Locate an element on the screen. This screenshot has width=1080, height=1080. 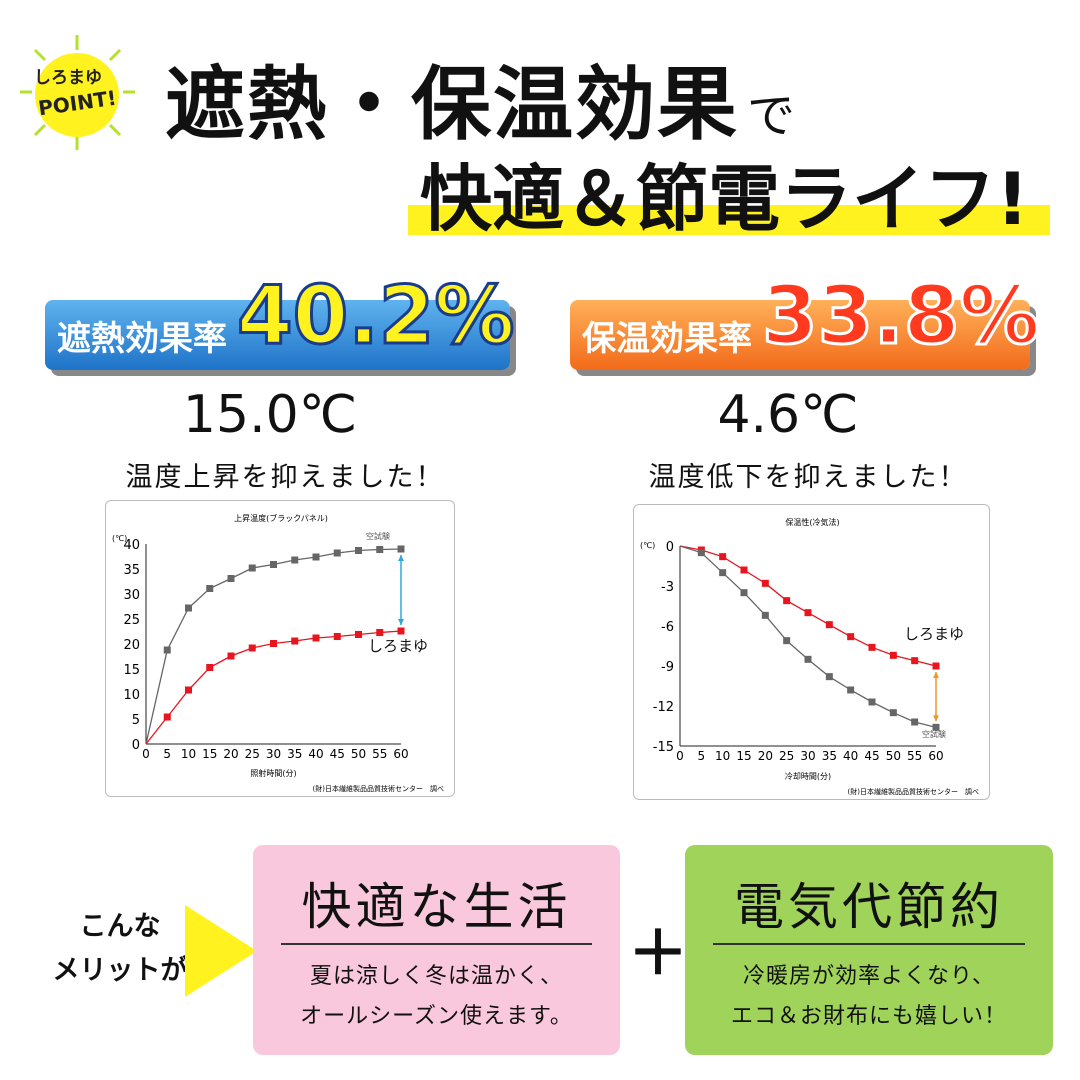
y-tick-label: 20 is located at coordinates (131, 645).